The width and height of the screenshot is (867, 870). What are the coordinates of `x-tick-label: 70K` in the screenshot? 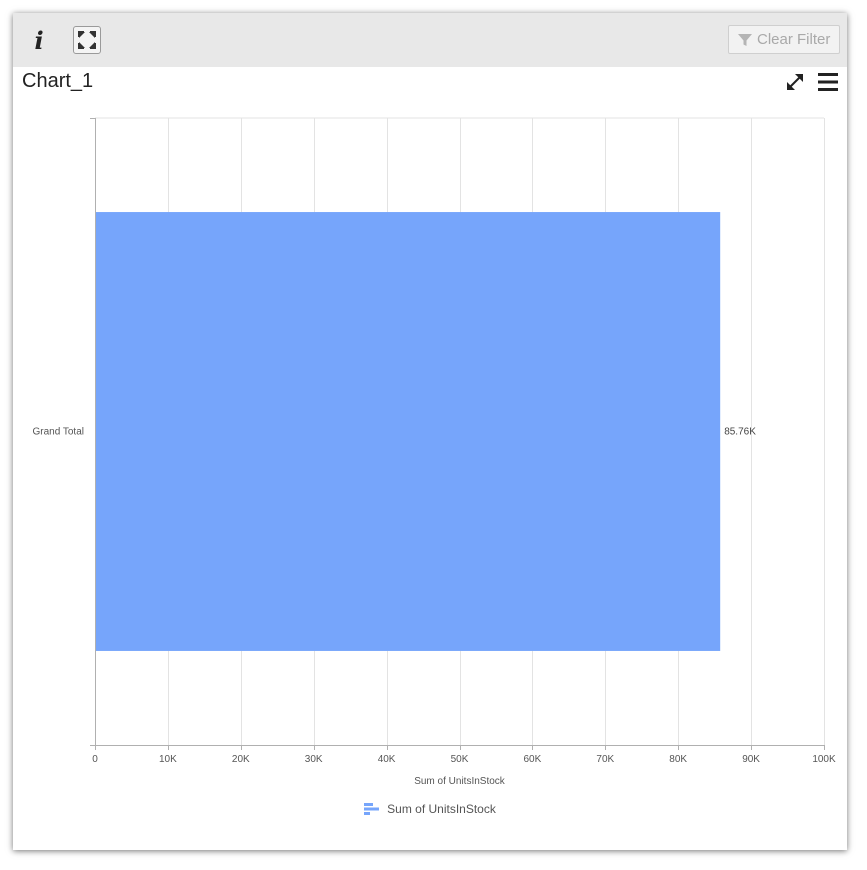 It's located at (605, 759).